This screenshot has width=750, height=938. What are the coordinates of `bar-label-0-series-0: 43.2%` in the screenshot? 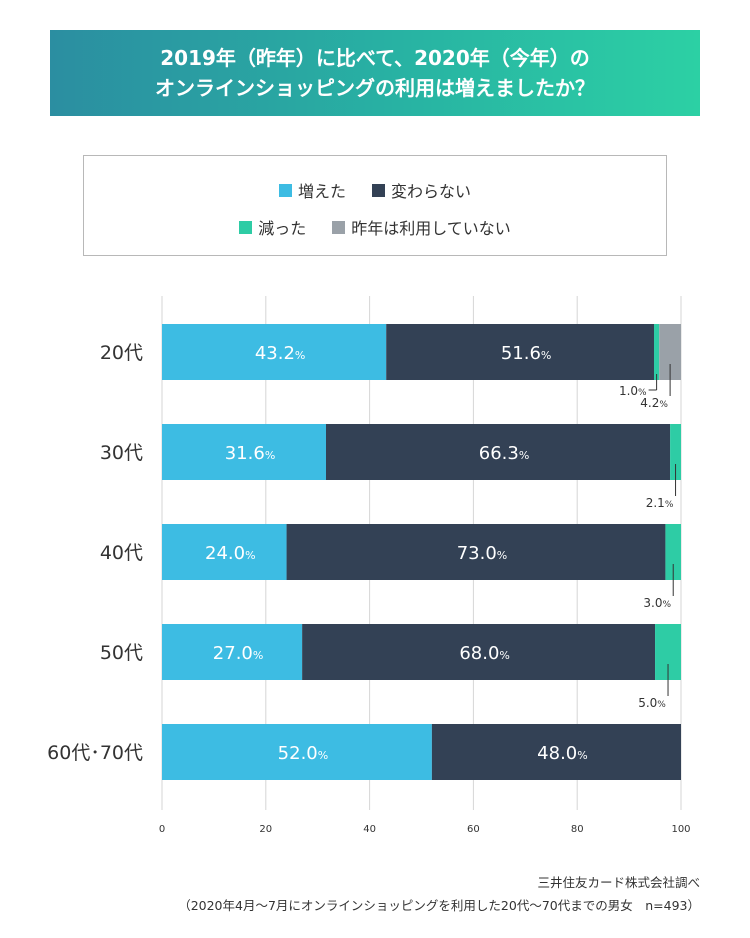 It's located at (280, 353).